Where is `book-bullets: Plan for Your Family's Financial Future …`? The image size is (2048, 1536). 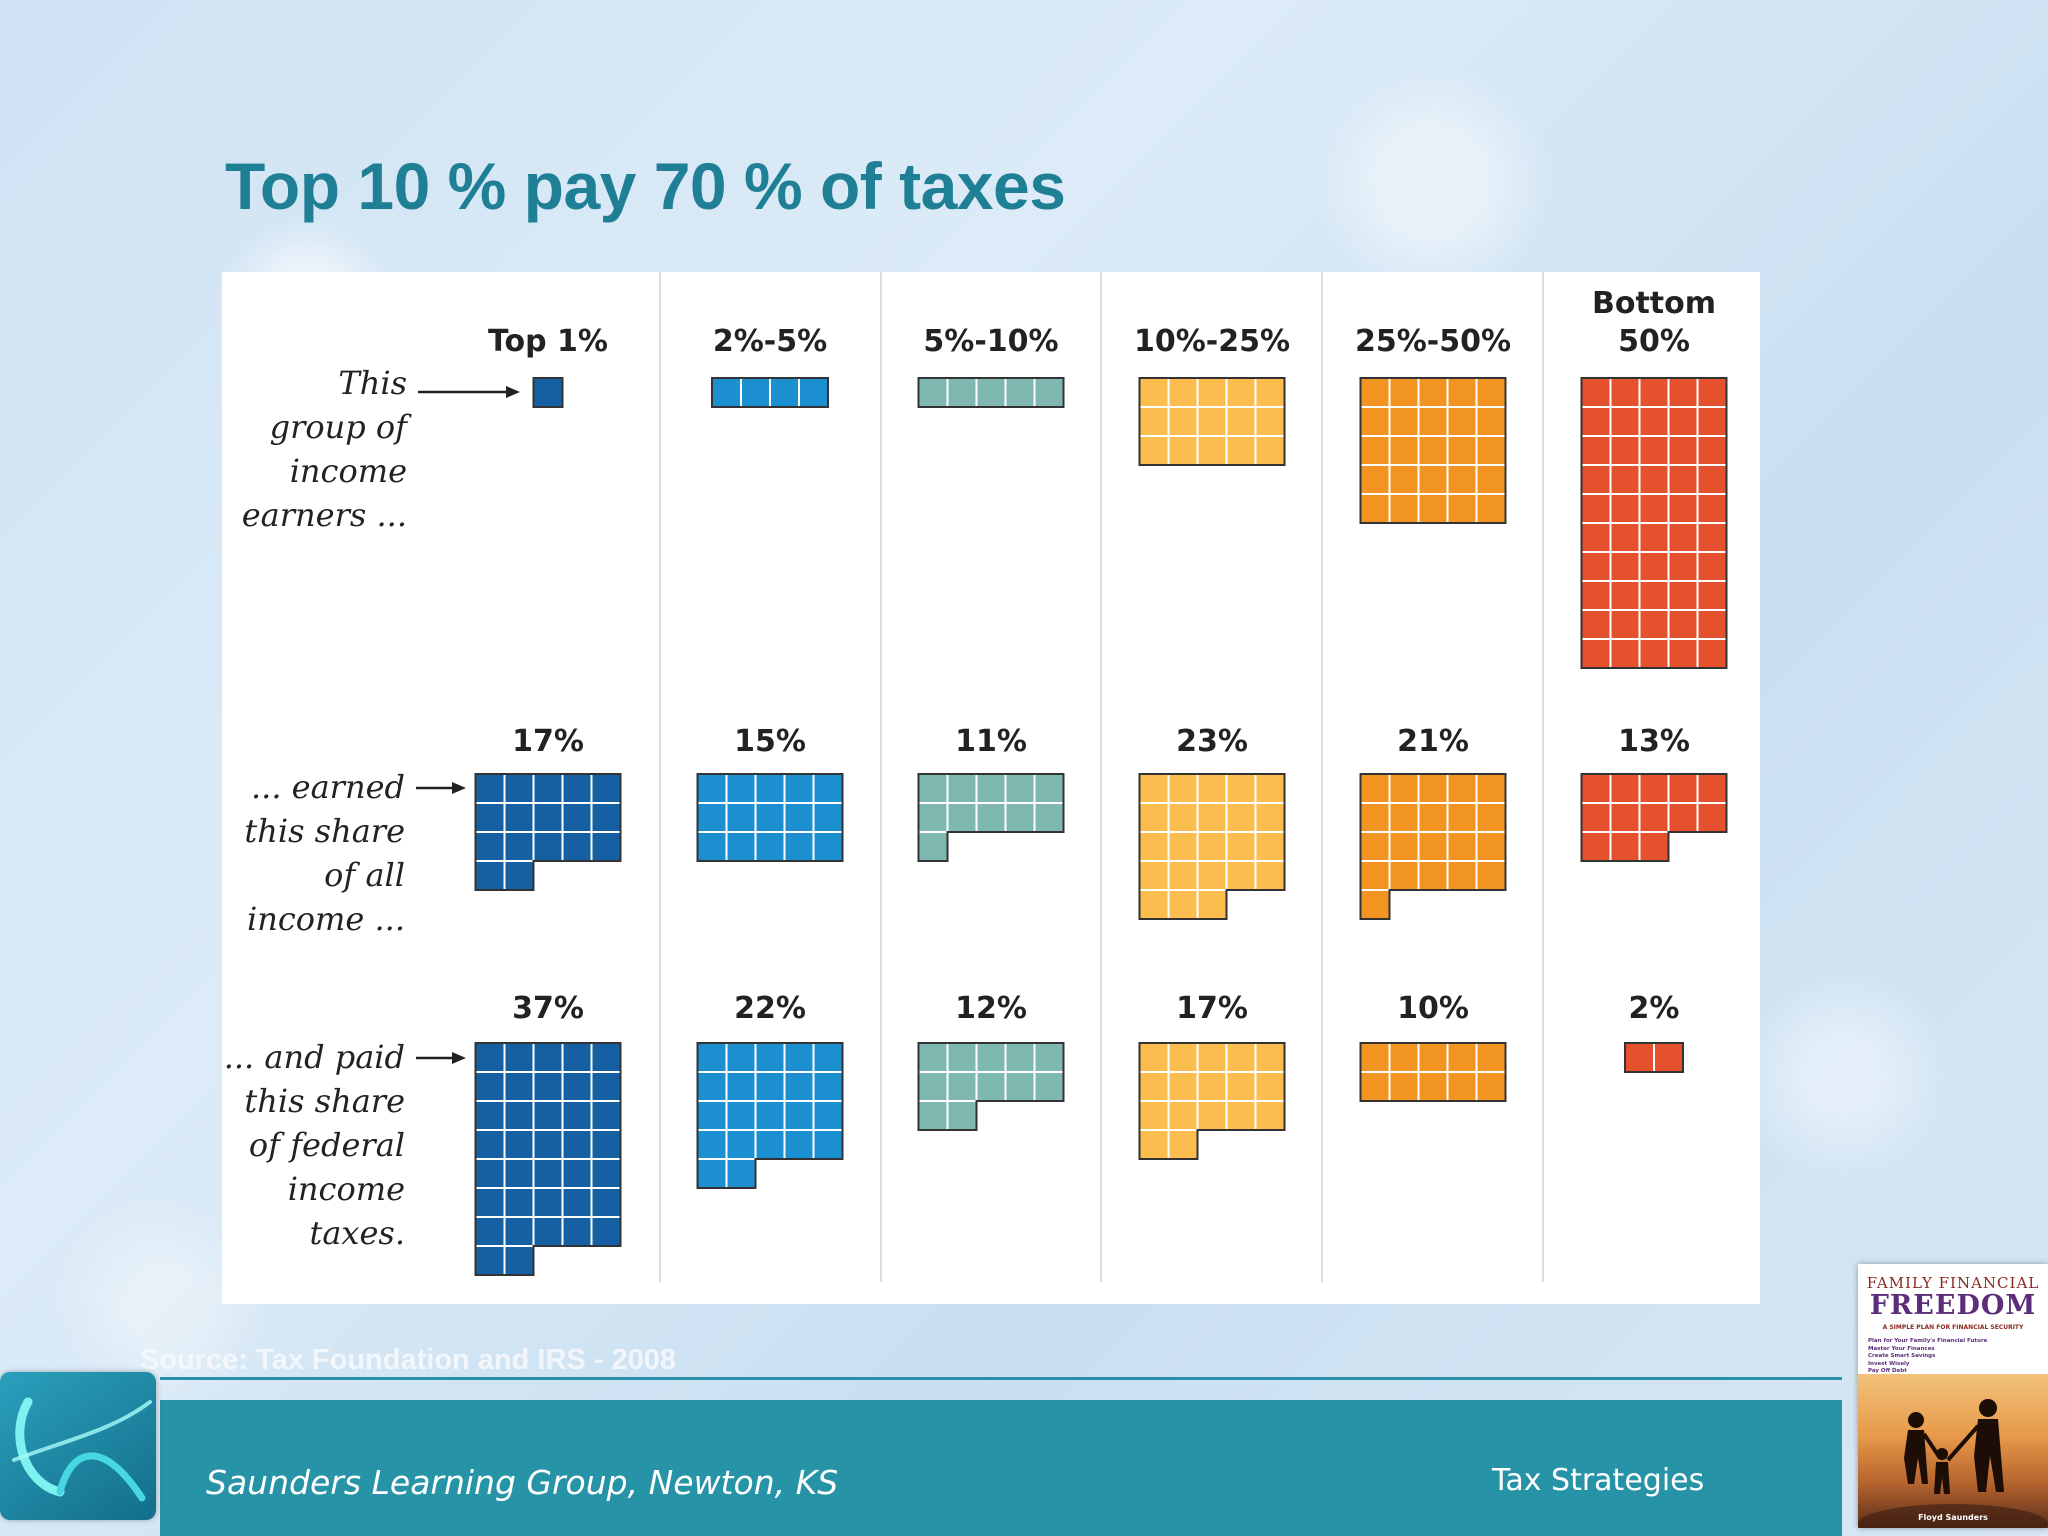 book-bullets: Plan for Your Family's Financial Future … is located at coordinates (1927, 1357).